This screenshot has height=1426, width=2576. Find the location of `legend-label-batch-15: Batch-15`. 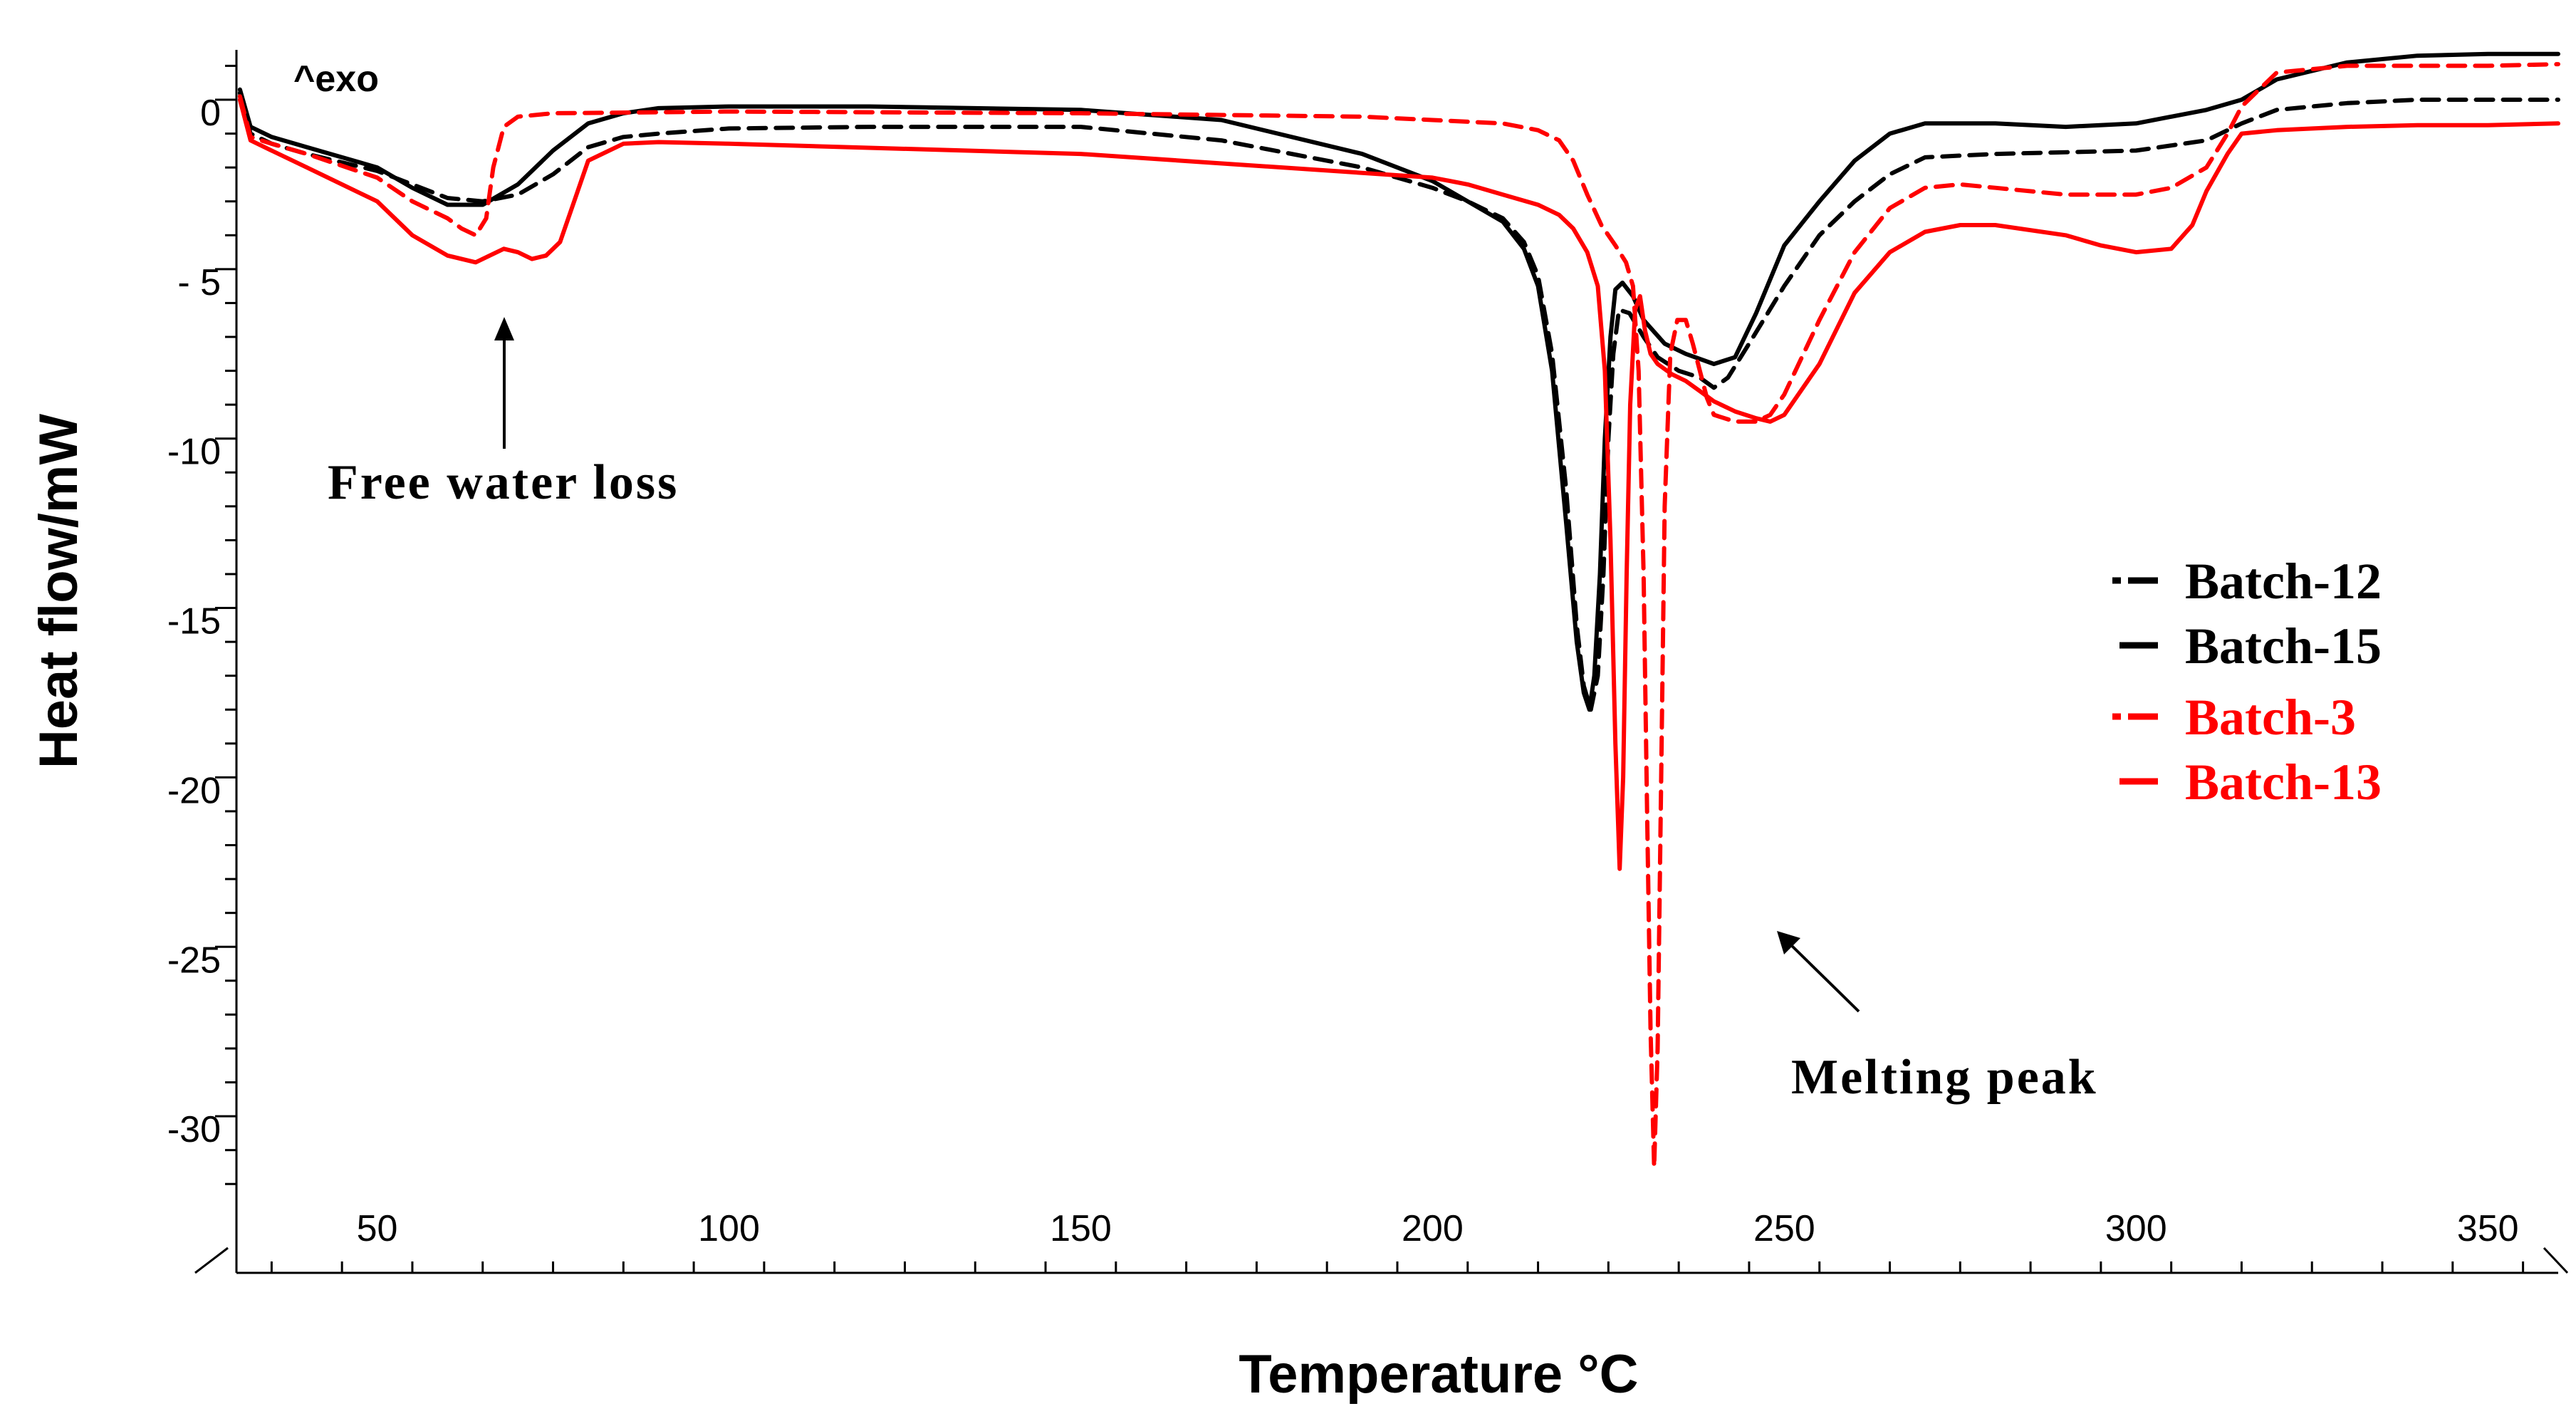

legend-label-batch-15: Batch-15 is located at coordinates (2283, 646).